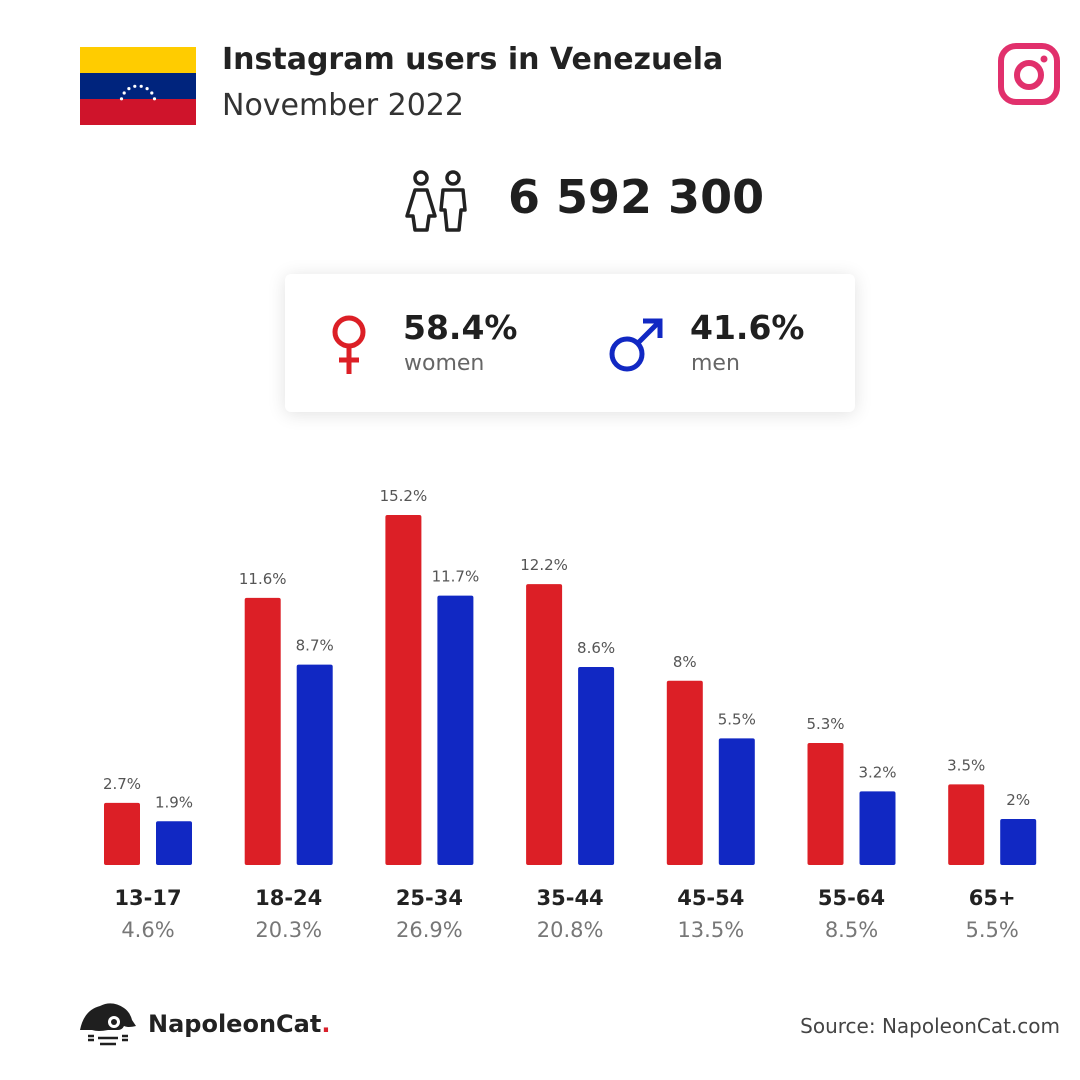  Describe the element at coordinates (343, 105) in the screenshot. I see `page-subtitle: November 2022` at that location.